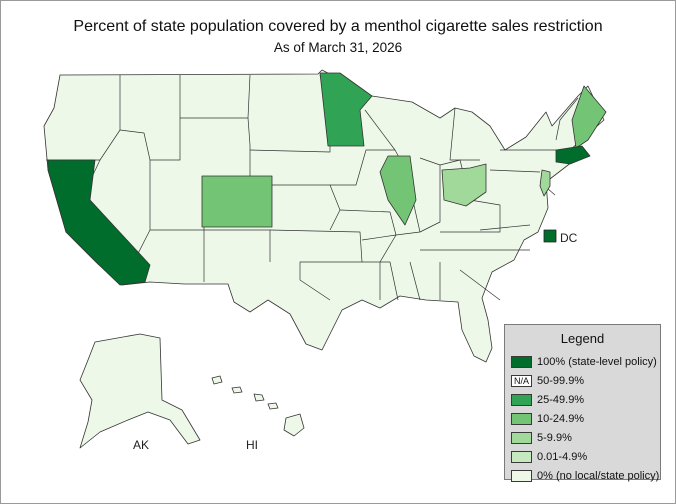  I want to click on state-minnesota, so click(346, 109).